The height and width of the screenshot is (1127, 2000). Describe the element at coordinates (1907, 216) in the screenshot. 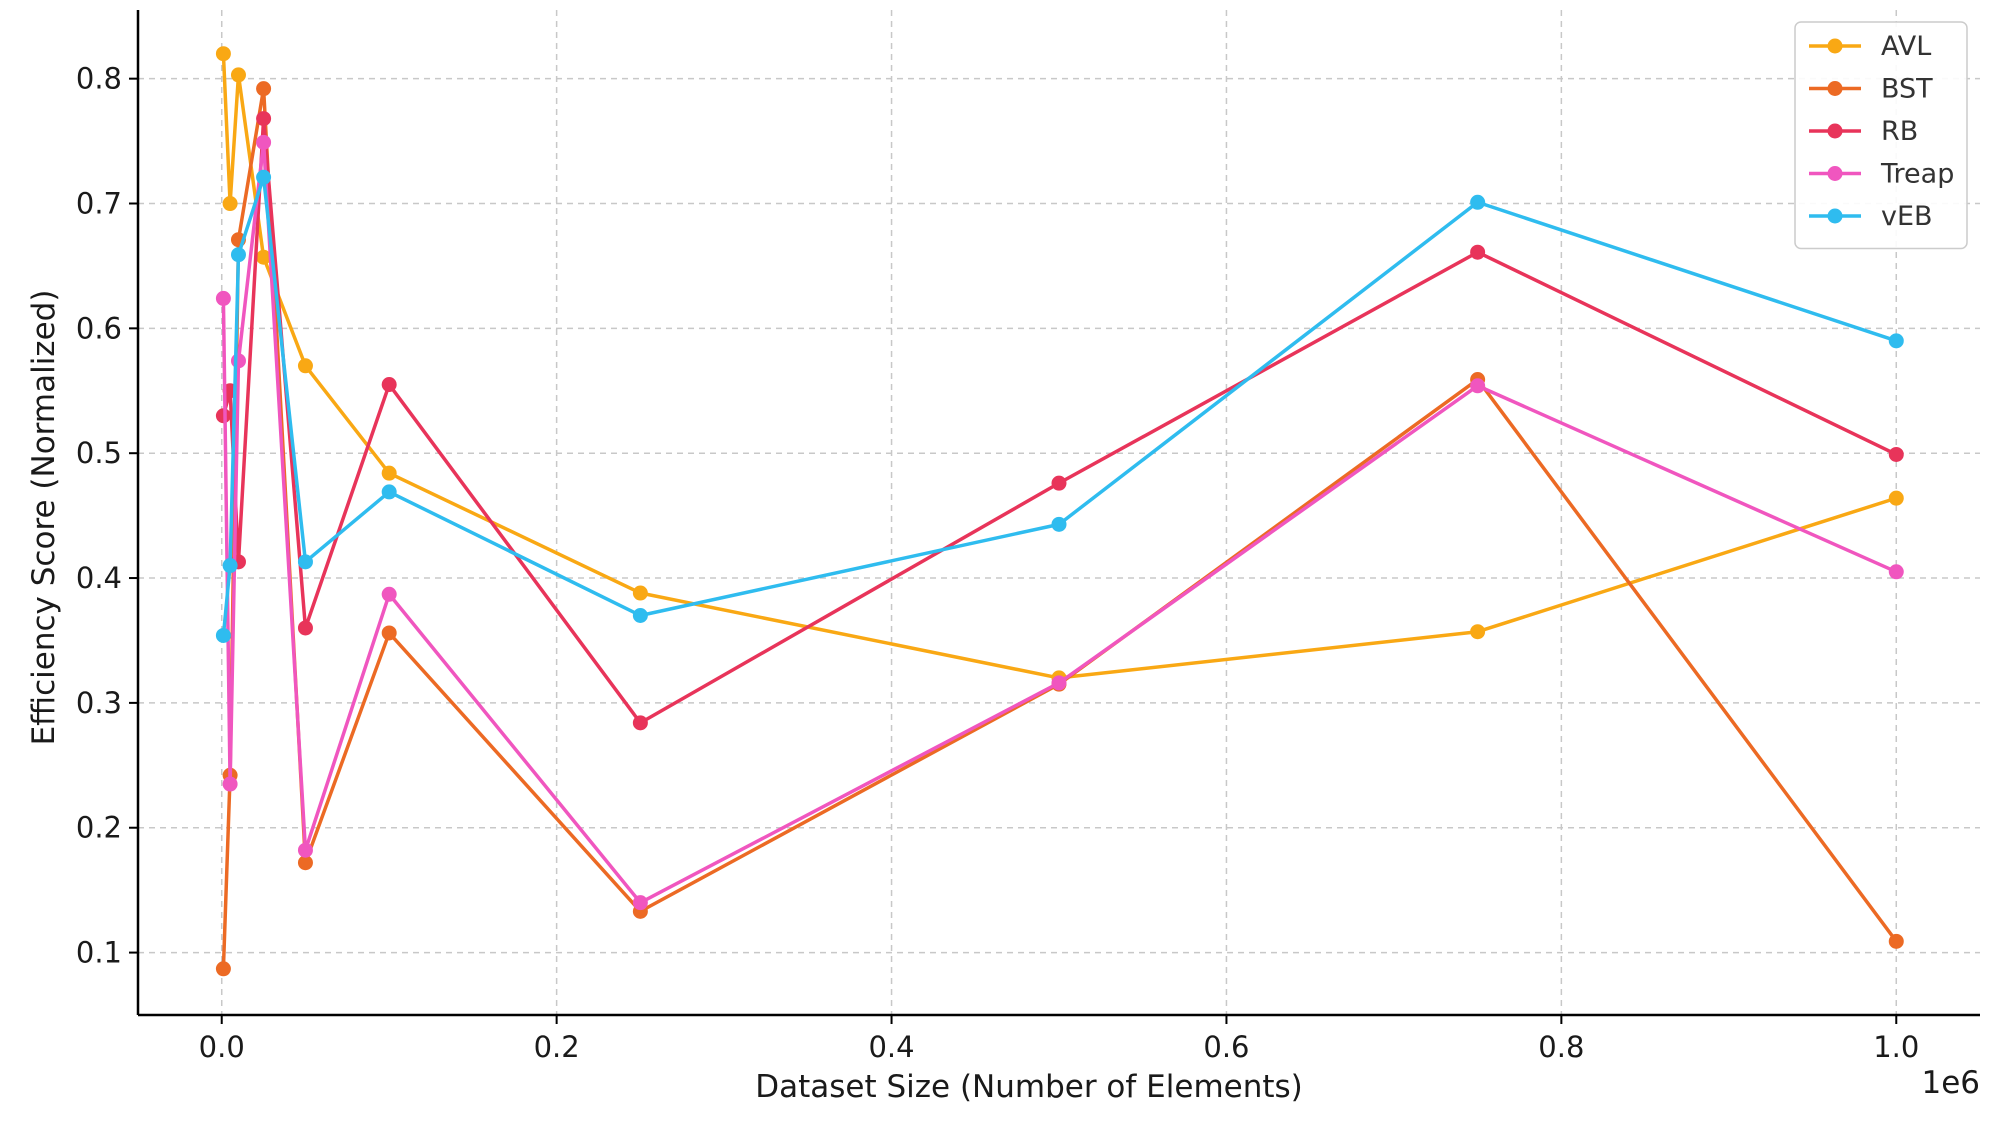

I see `legend-label: vEB` at that location.